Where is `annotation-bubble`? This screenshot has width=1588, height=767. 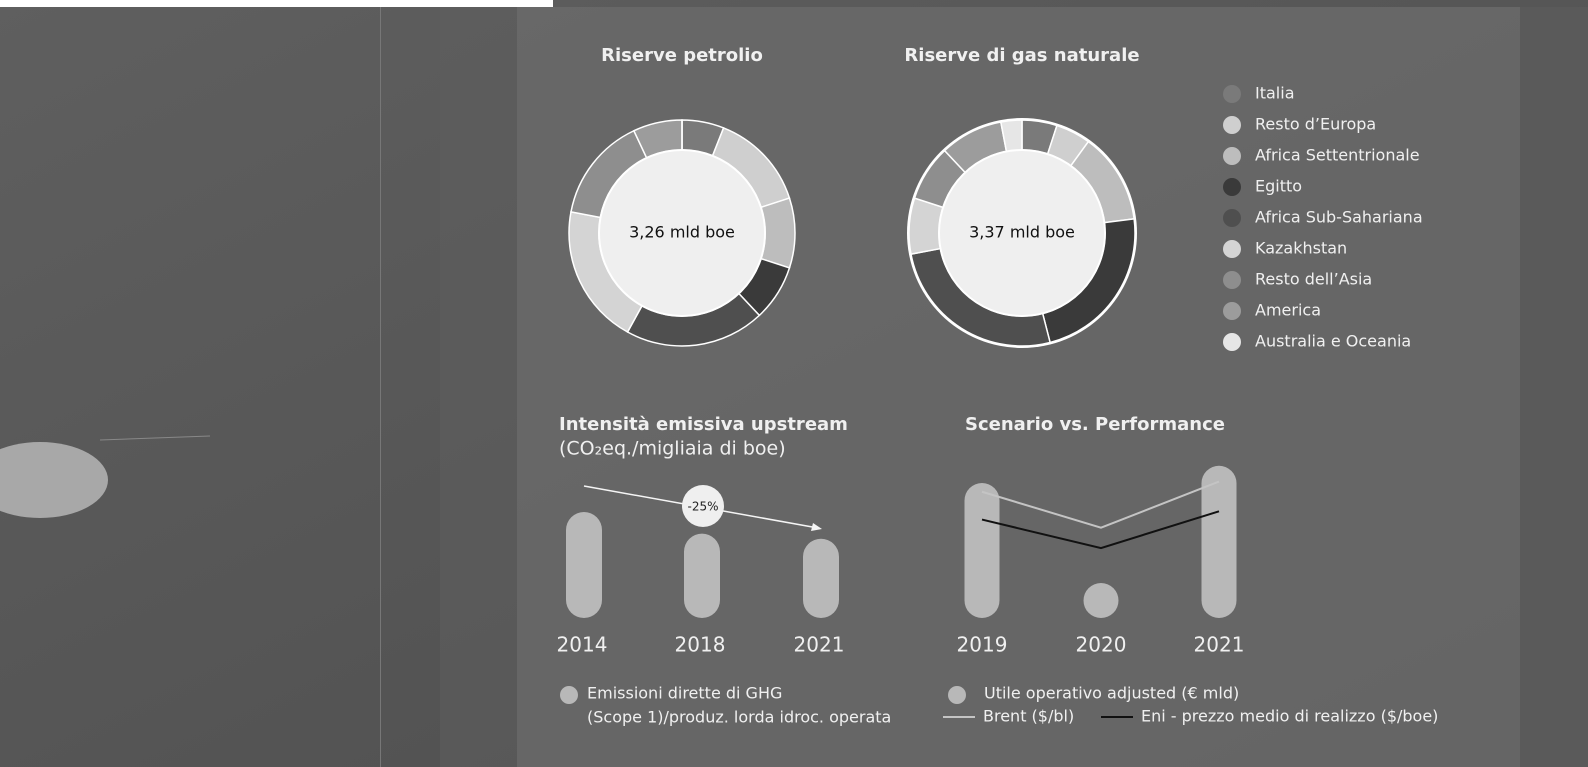 annotation-bubble is located at coordinates (703, 506).